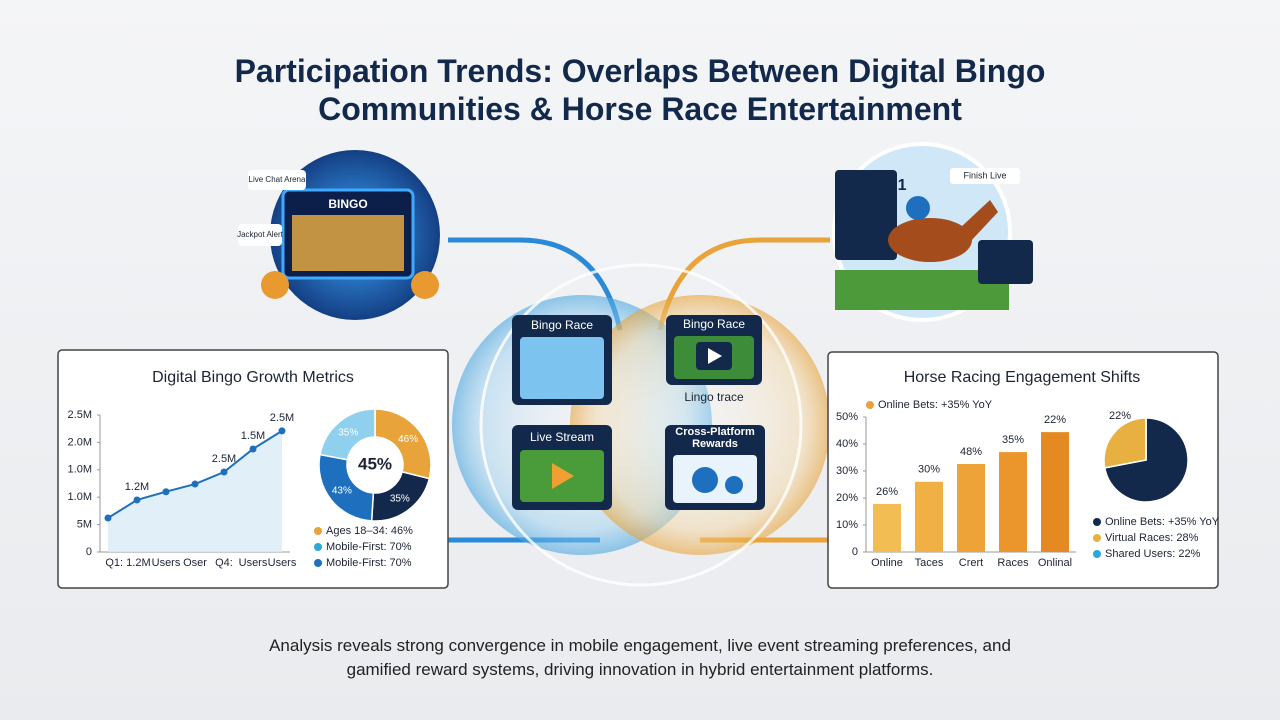  What do you see at coordinates (847, 498) in the screenshot?
I see `y-tick-label: 20%` at bounding box center [847, 498].